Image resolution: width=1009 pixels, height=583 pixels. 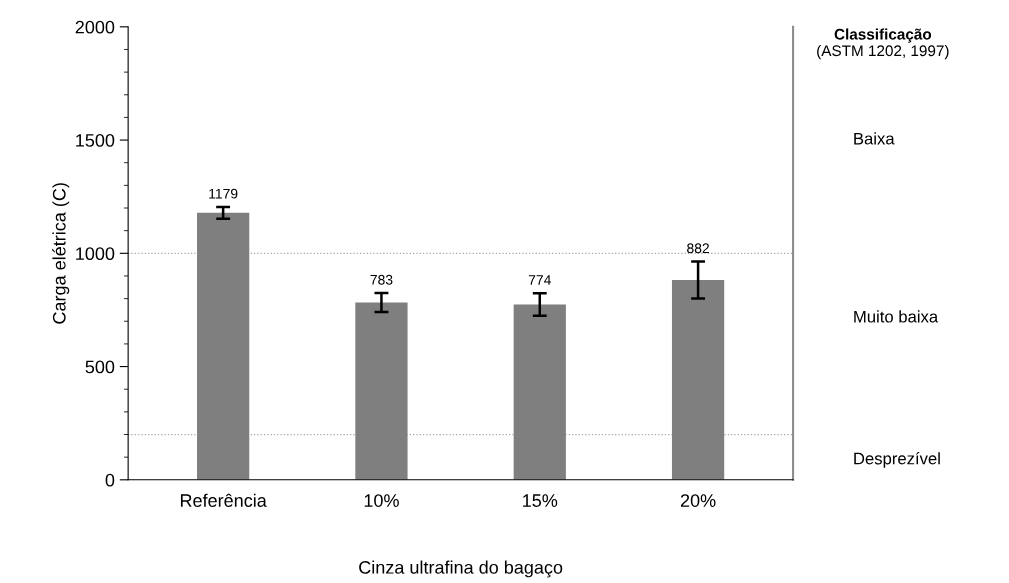 I want to click on y-tick-label: 500, so click(x=100, y=367).